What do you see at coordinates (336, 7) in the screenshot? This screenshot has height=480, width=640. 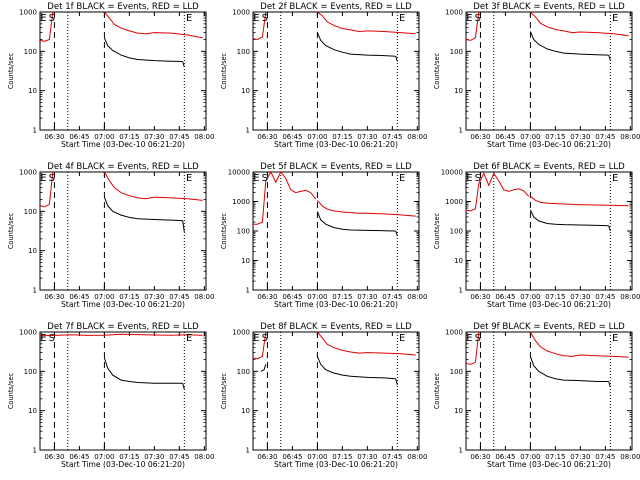 I see `panel-title: Det 2f BLACK = Events, RED = LLD` at bounding box center [336, 7].